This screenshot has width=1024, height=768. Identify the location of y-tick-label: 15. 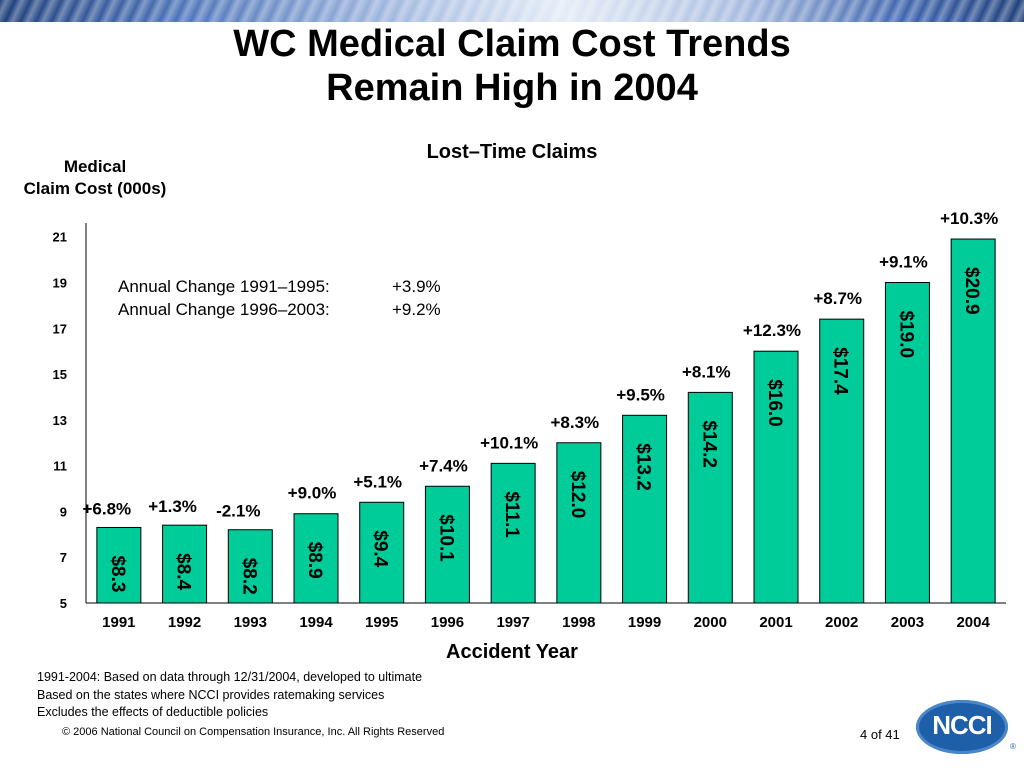
(60, 374).